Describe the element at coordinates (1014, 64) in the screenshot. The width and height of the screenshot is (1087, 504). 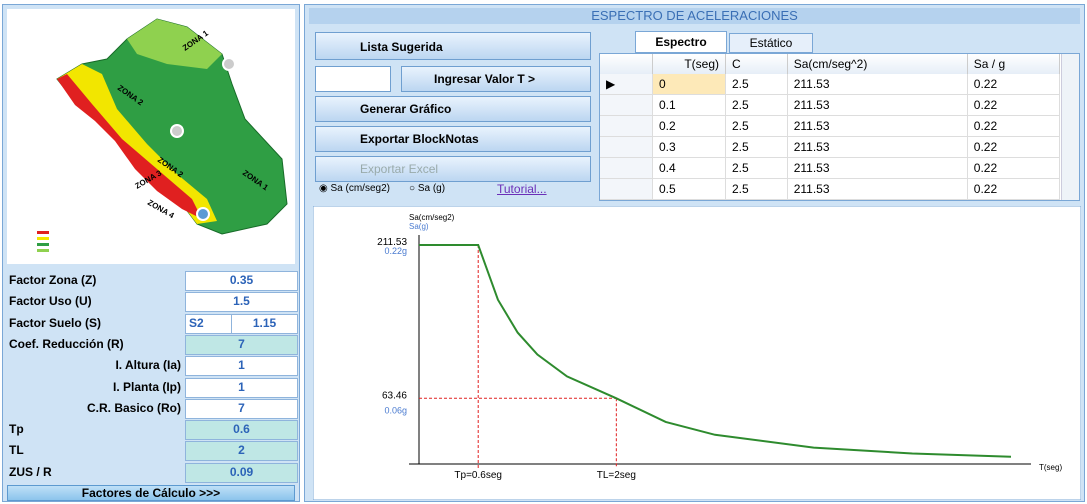
I see `column-header: Sa / g` at that location.